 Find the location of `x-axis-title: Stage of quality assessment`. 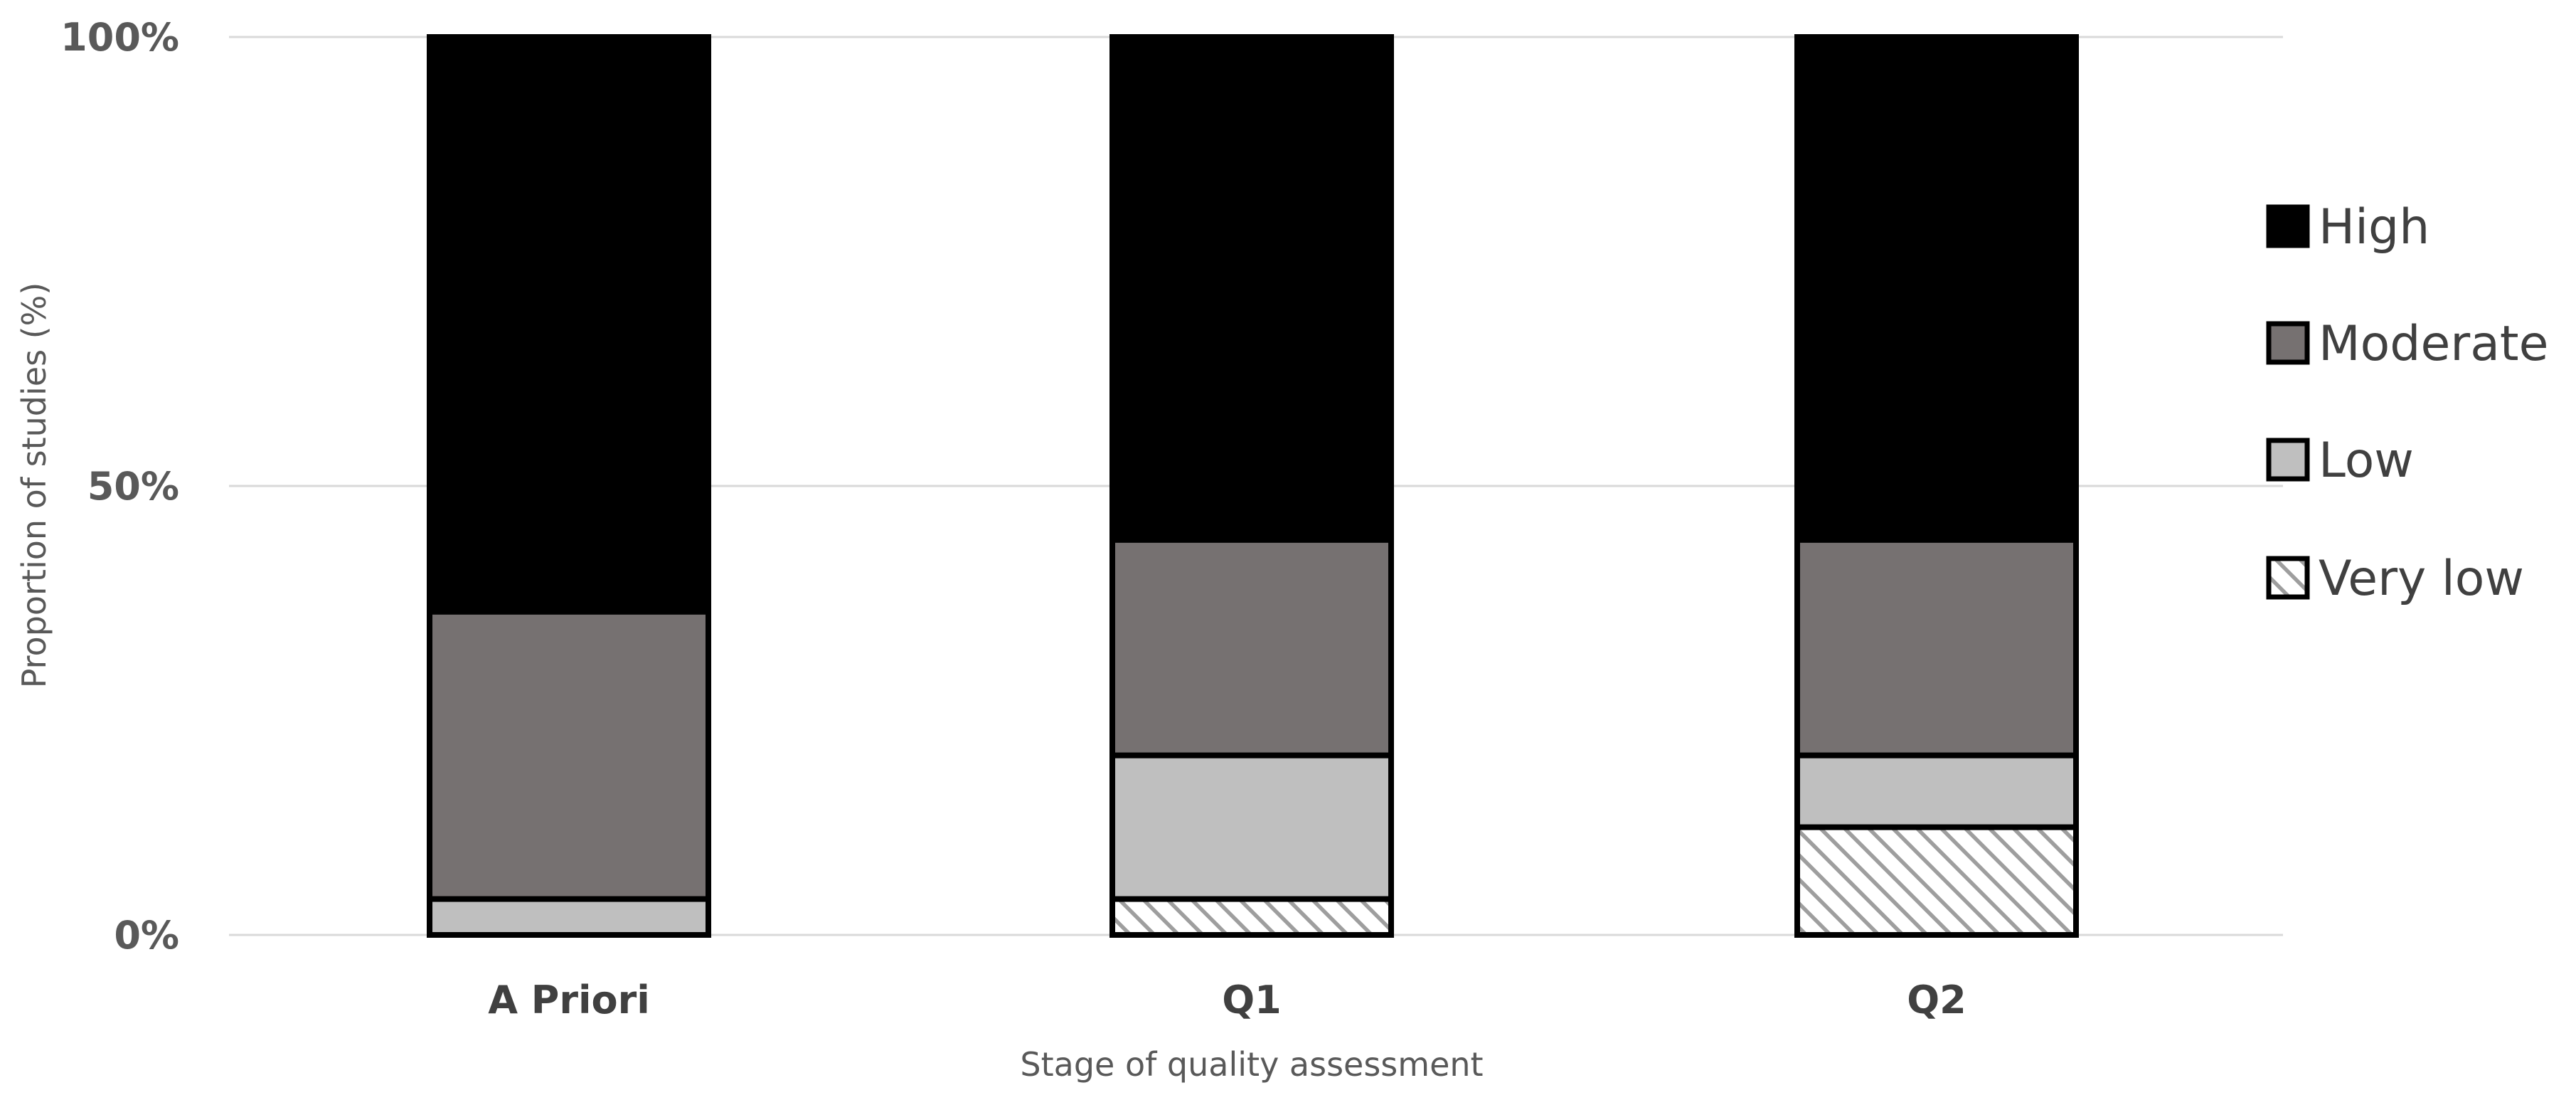

x-axis-title: Stage of quality assessment is located at coordinates (1251, 1065).